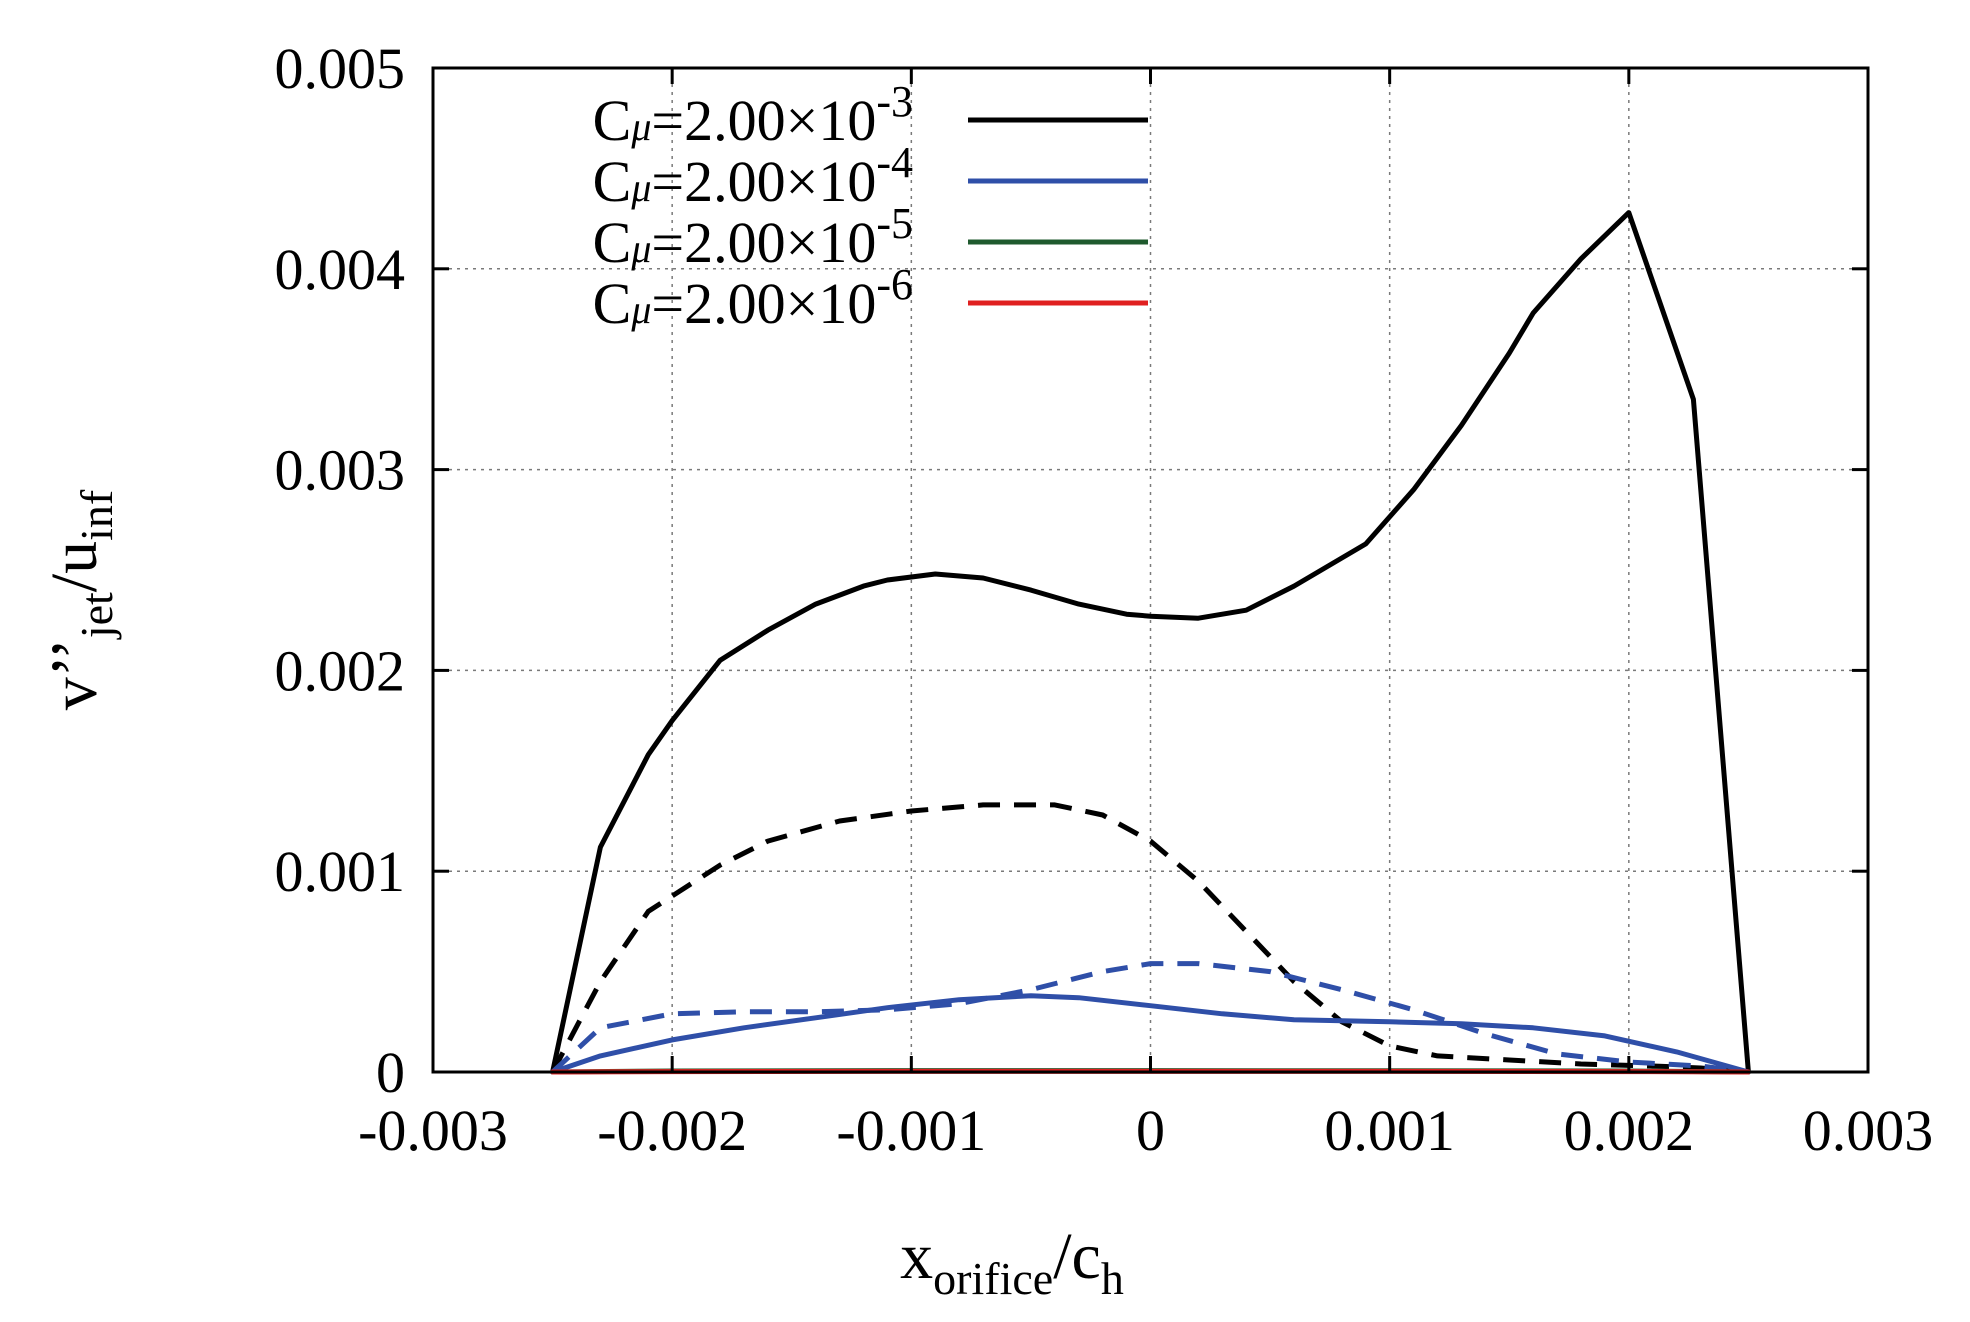 The image size is (1970, 1322). Describe the element at coordinates (911, 1130) in the screenshot. I see `x-tick-label: -0.001` at that location.